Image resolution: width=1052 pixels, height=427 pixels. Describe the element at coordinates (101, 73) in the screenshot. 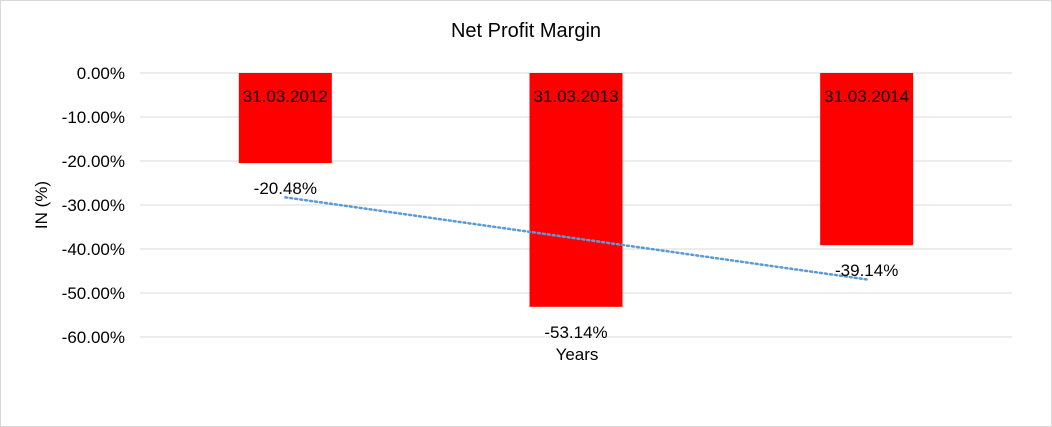

I see `y-tick-label: 0.00%` at that location.